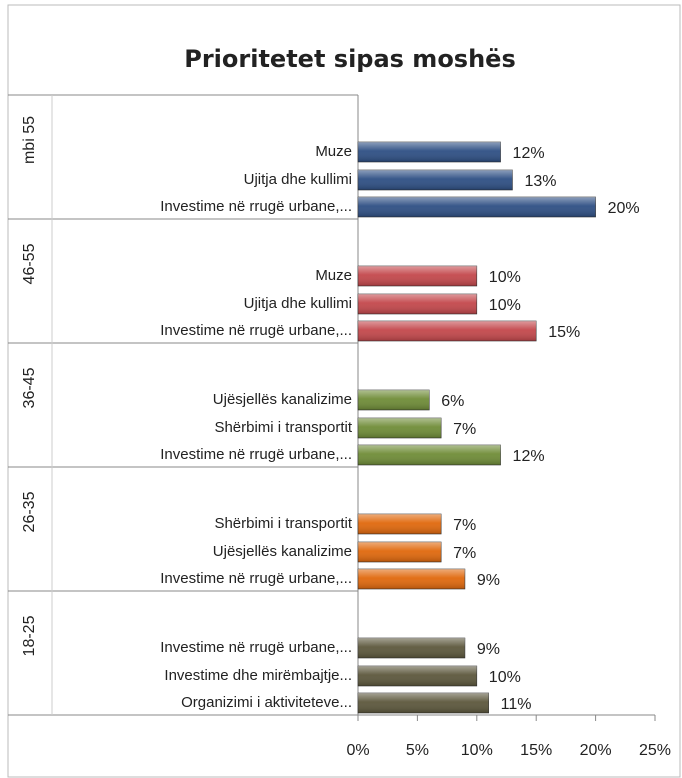  Describe the element at coordinates (477, 750) in the screenshot. I see `x-tick-label: 10%` at that location.